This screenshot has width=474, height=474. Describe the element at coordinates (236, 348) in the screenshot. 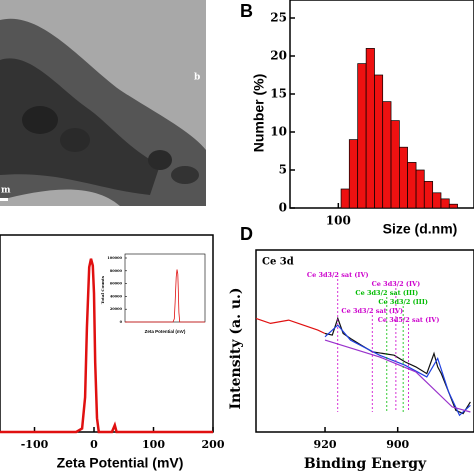

I see `y-axis-label: Intensity (a. u.)` at that location.